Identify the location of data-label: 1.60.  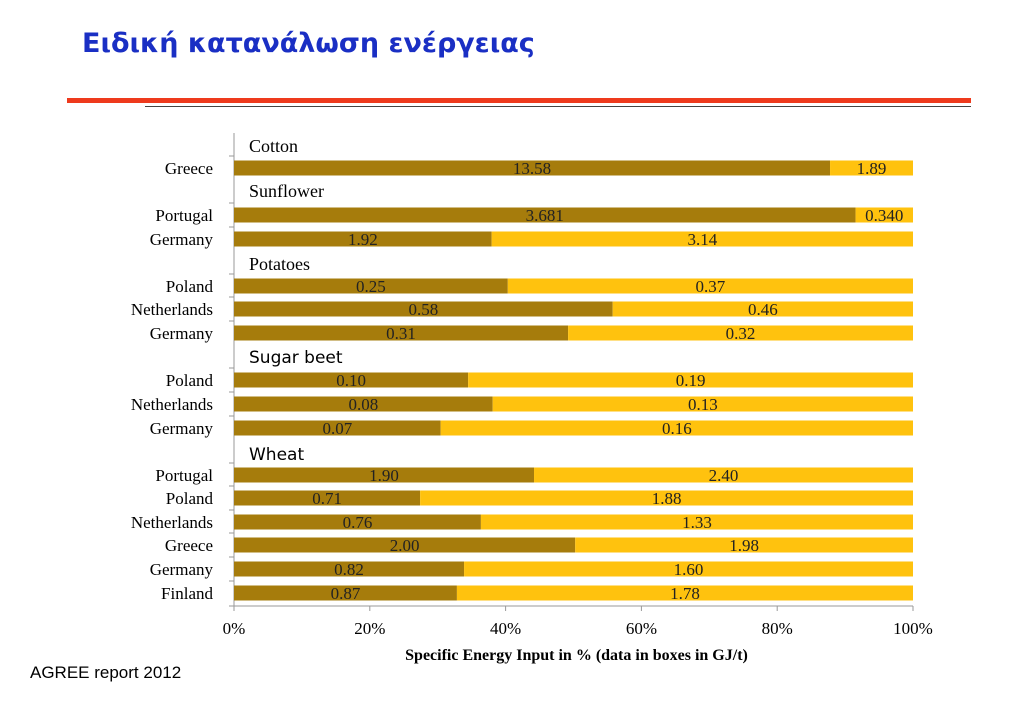
(689, 569).